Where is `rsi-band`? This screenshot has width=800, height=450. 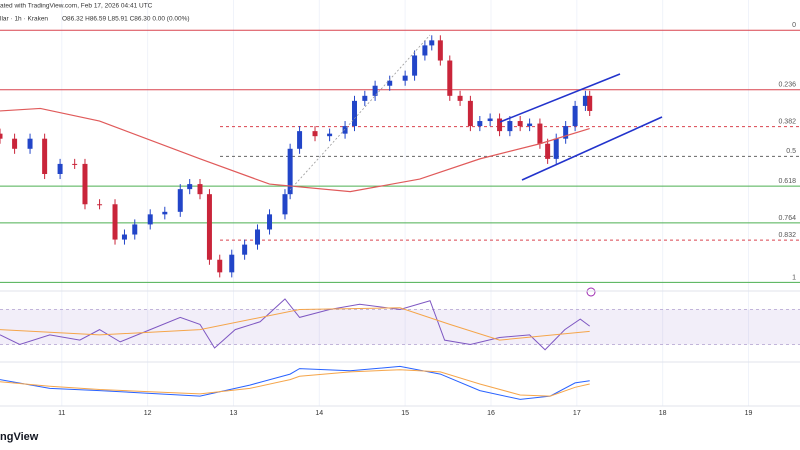 rsi-band is located at coordinates (400, 327).